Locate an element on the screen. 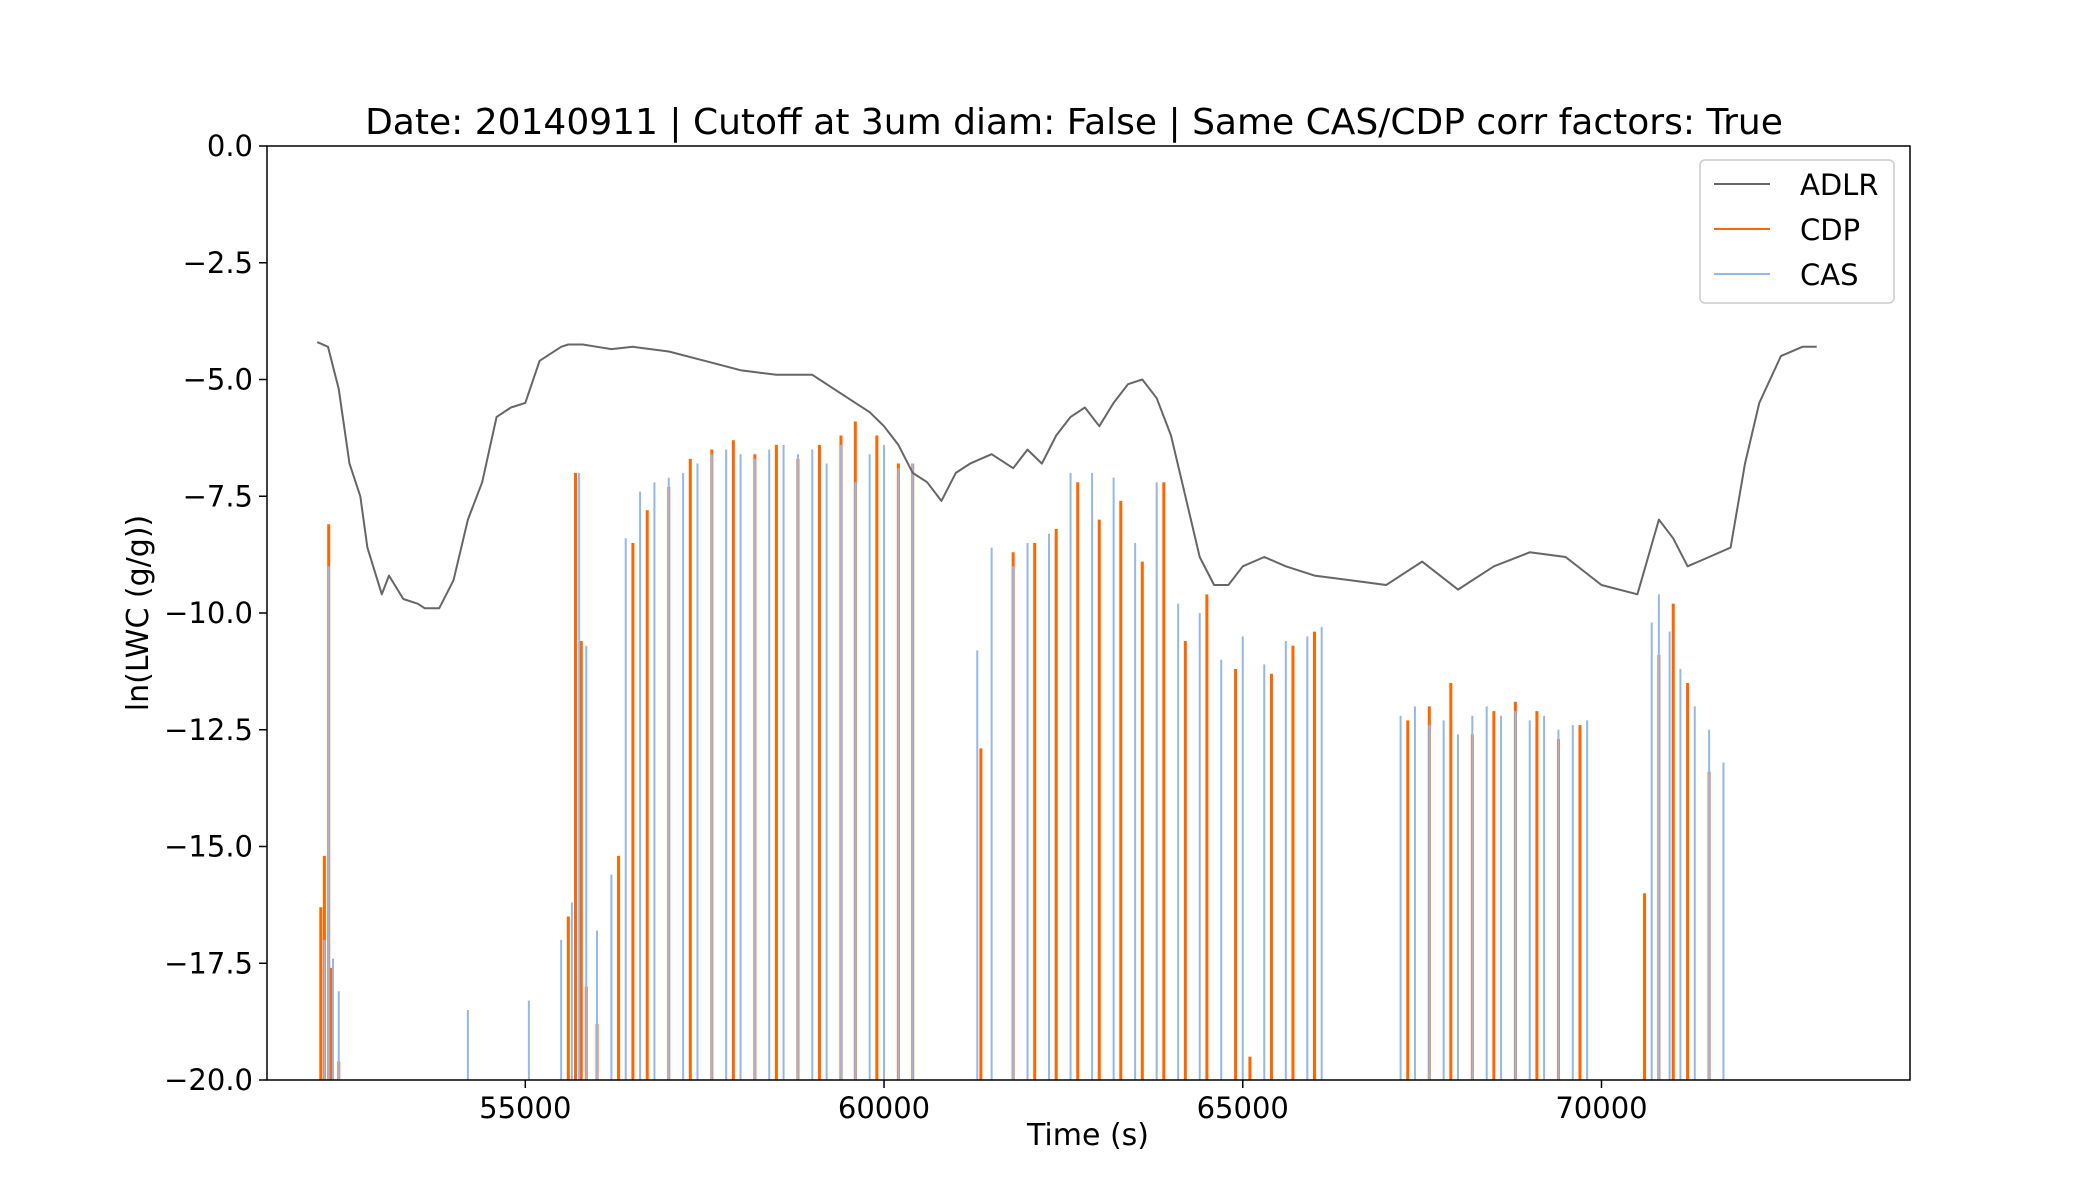 The width and height of the screenshot is (2100, 1200). y-tick-label: −17.5 is located at coordinates (208, 963).